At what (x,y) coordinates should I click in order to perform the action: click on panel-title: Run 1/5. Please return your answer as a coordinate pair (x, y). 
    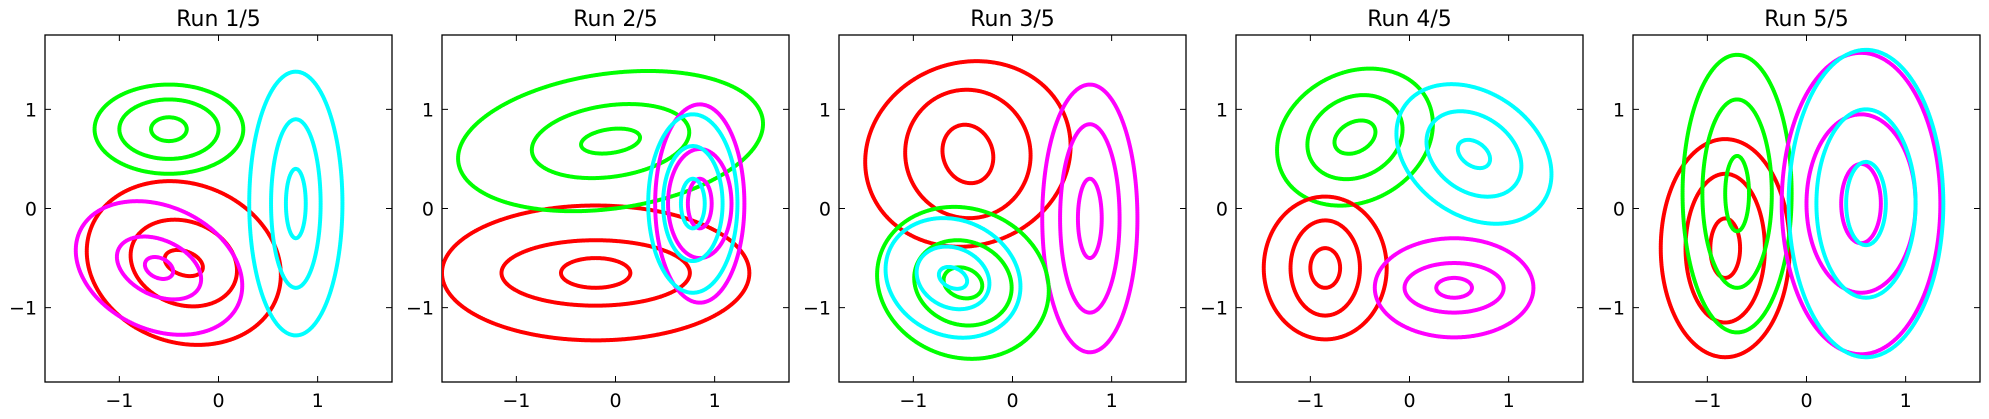
    Looking at the image, I should click on (218, 19).